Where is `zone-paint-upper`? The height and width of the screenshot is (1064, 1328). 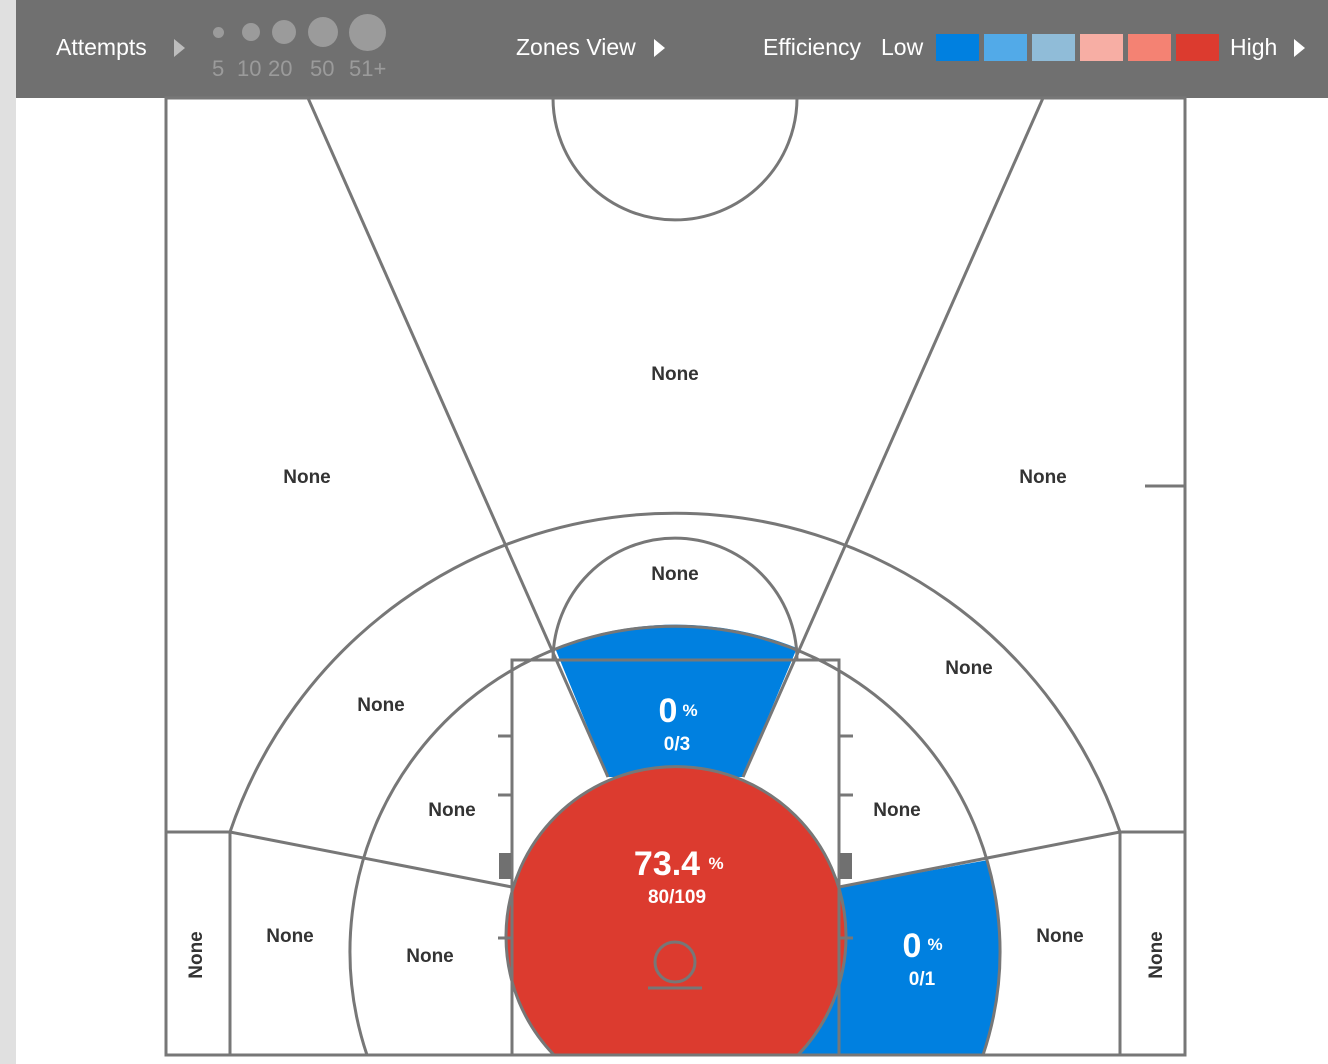
zone-paint-upper is located at coordinates (676, 700).